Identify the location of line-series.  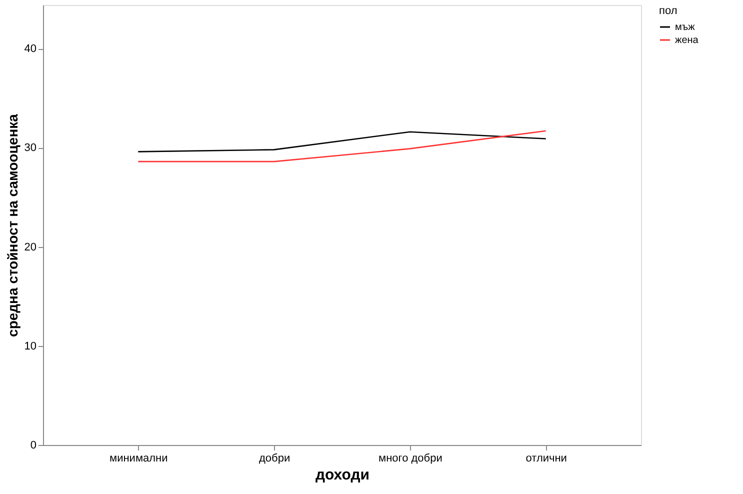
(342, 141).